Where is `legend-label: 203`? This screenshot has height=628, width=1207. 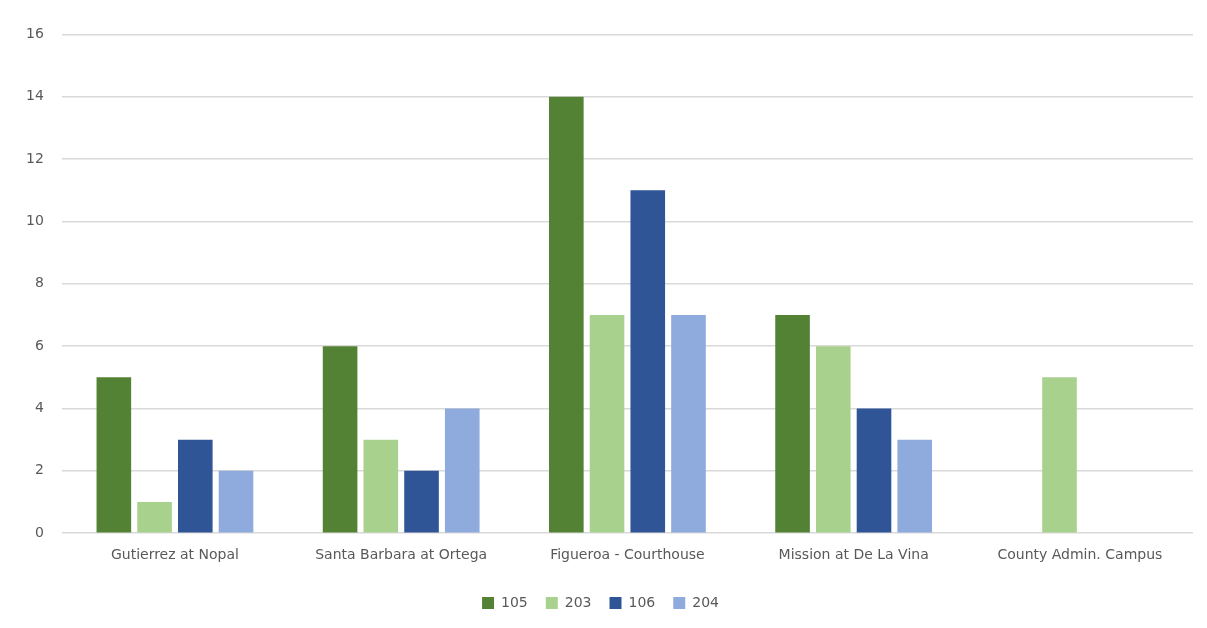 legend-label: 203 is located at coordinates (578, 601).